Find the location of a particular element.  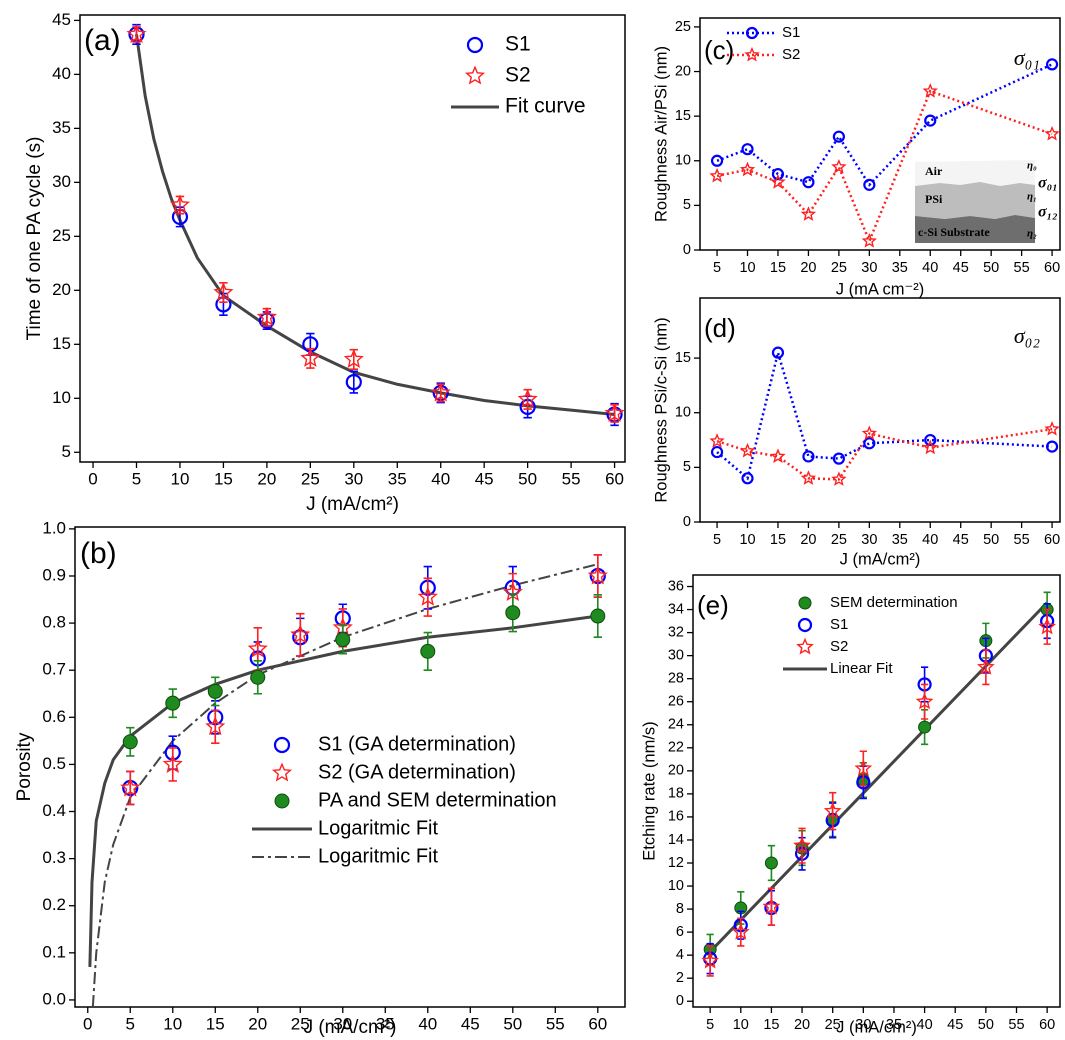

y-tick-label: 26 is located at coordinates (676, 702).